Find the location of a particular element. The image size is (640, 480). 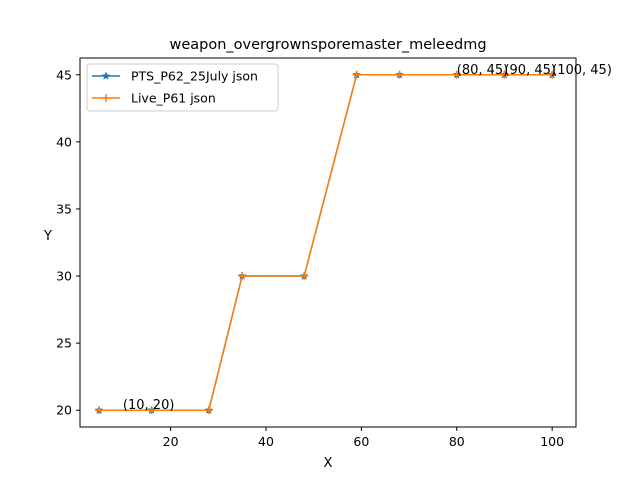

y-axis-label: Y is located at coordinates (47, 236).